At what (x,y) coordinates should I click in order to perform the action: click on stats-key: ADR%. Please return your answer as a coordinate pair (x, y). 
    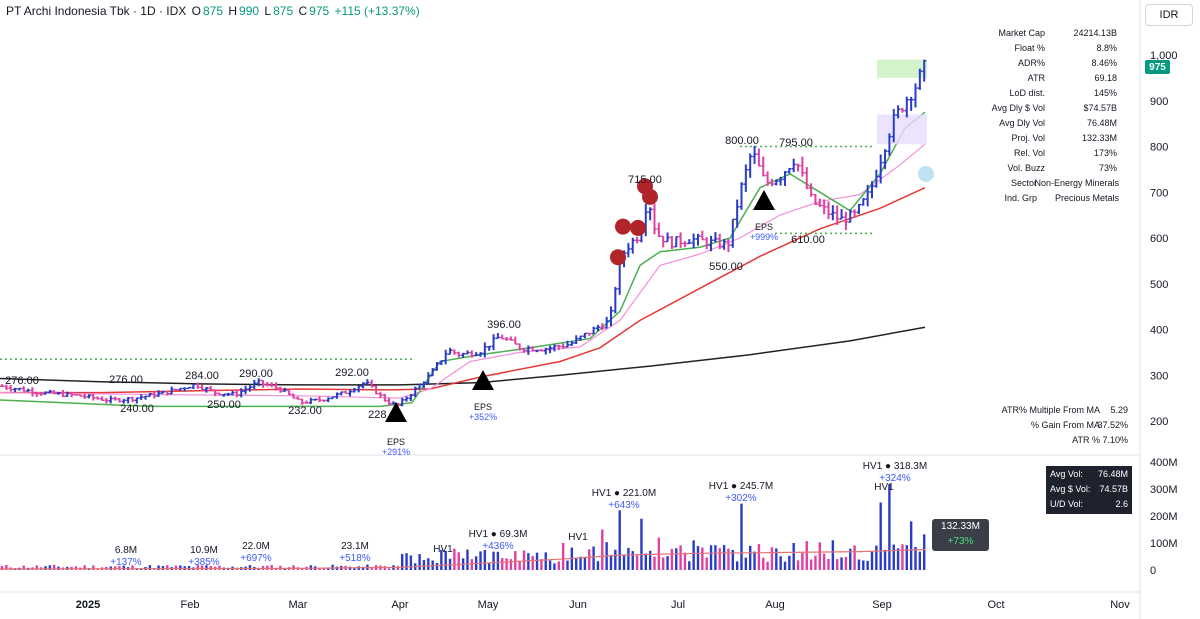
    Looking at the image, I should click on (1031, 63).